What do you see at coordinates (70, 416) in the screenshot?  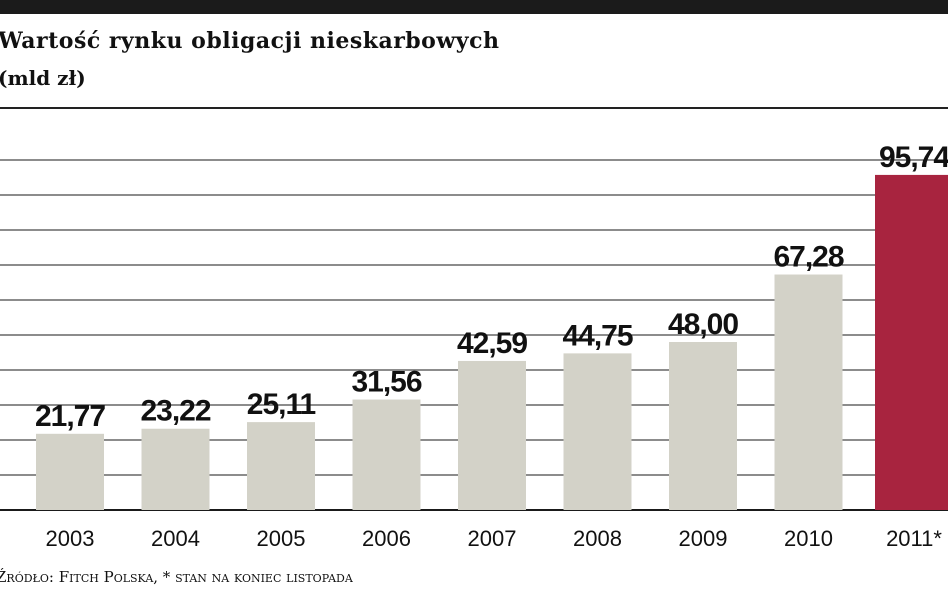 I see `value-label: 21,77` at bounding box center [70, 416].